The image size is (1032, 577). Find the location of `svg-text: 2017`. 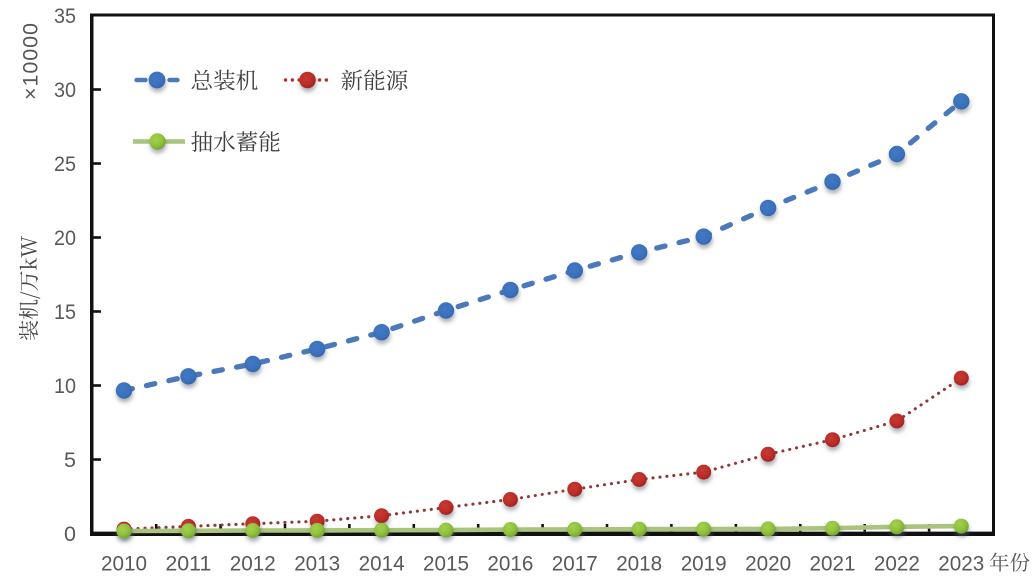

svg-text: 2017 is located at coordinates (575, 564).